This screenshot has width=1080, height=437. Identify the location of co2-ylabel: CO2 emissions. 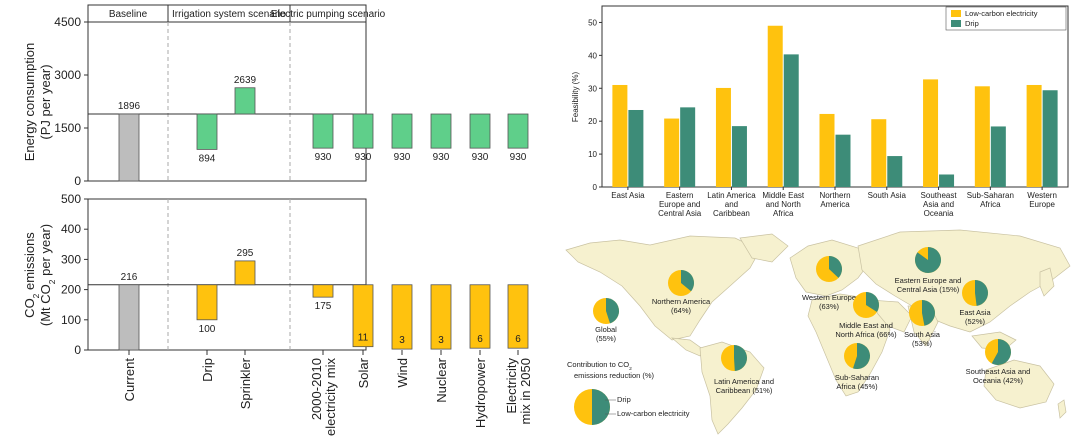
(31, 275).